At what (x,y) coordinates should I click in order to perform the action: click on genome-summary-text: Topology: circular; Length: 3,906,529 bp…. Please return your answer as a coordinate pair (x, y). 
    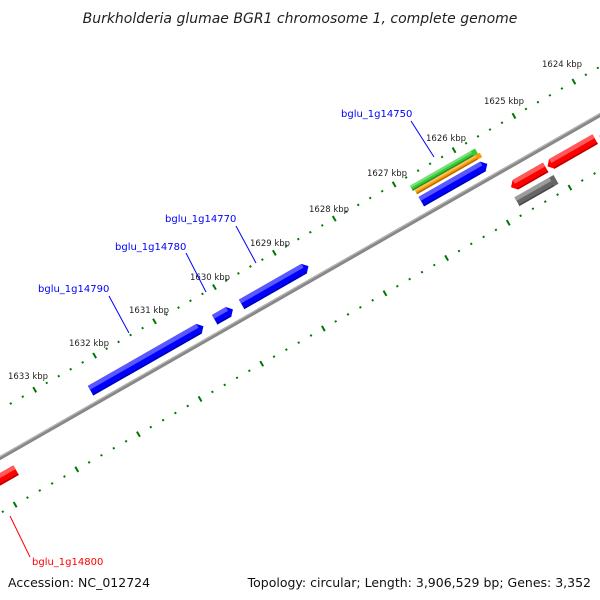
    Looking at the image, I should click on (419, 582).